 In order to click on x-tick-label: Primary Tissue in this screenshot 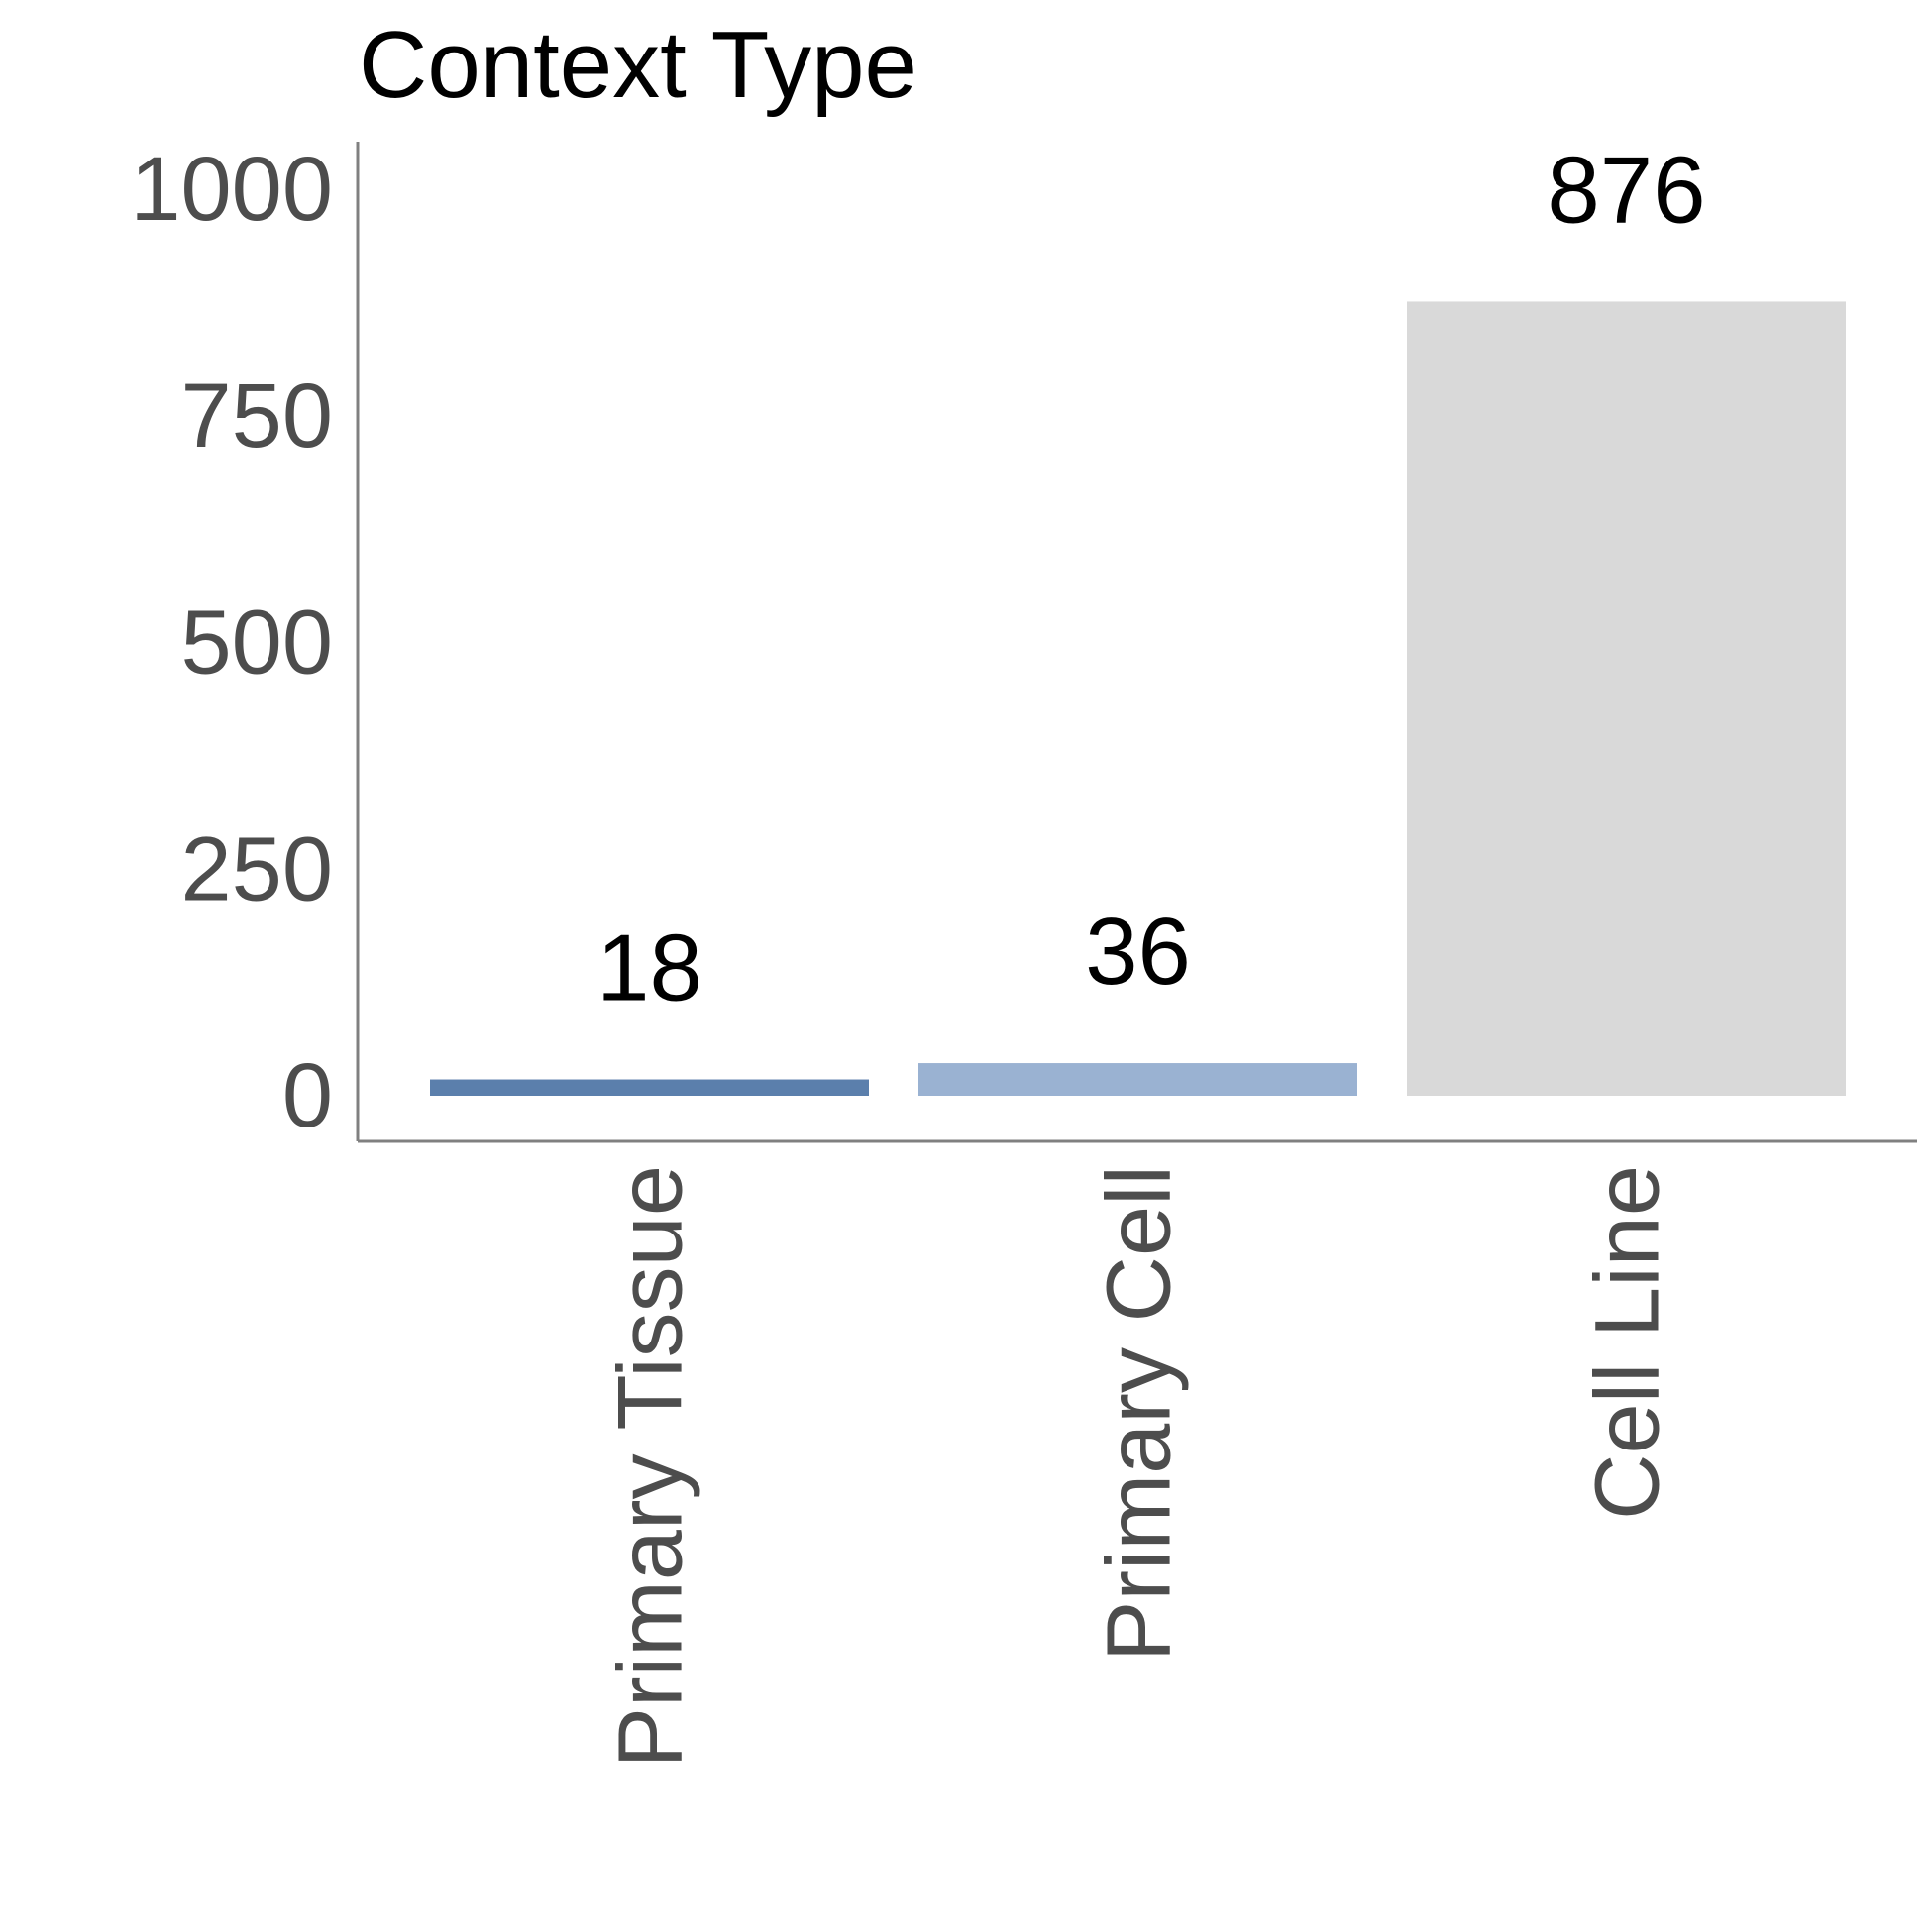, I will do `click(650, 1466)`.